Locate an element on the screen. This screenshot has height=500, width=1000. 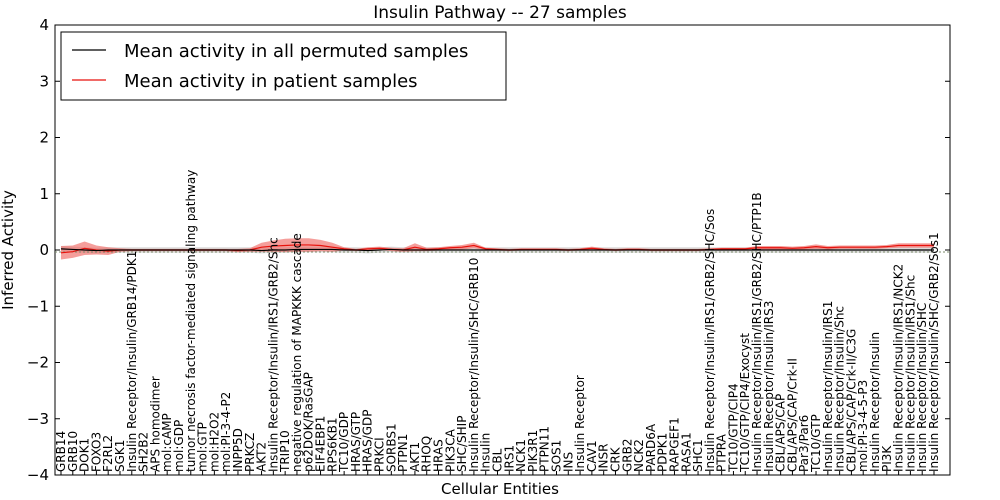
x-category-label: GRB10 is located at coordinates (73, 451).